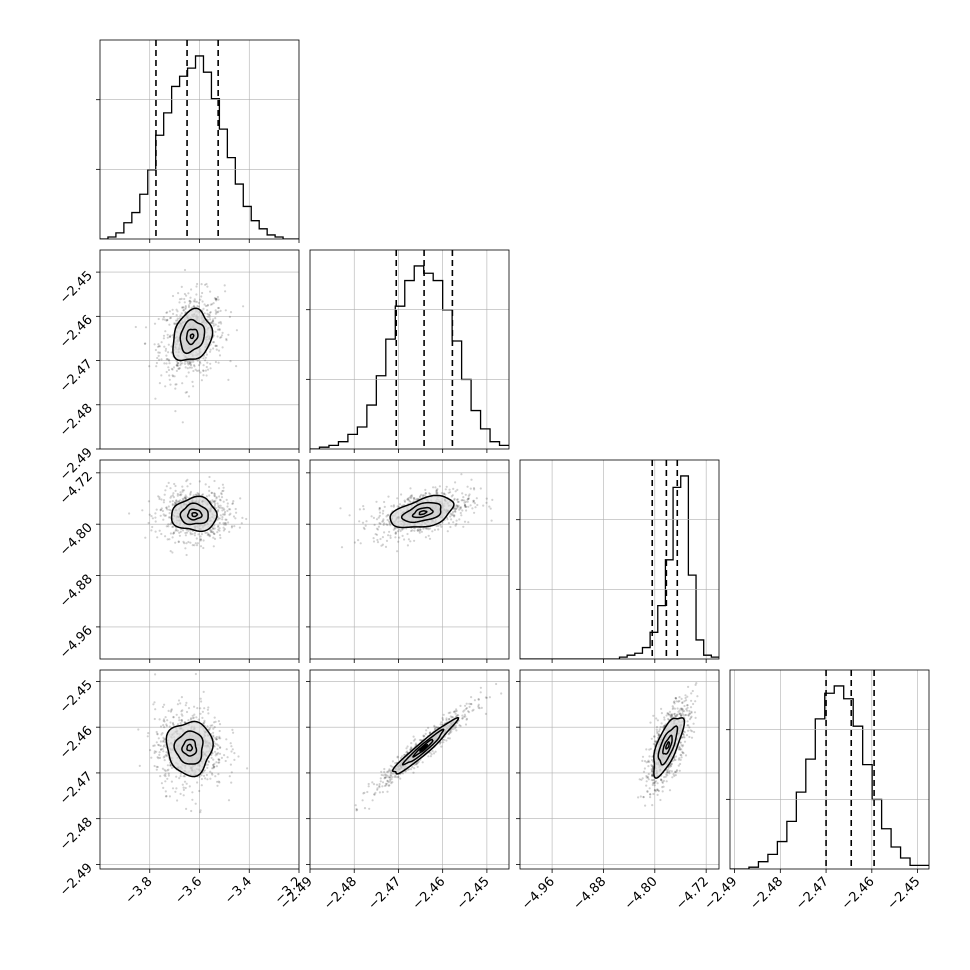 The width and height of the screenshot is (970, 970). I want to click on y-tick-label: −2.45, so click(76, 287).